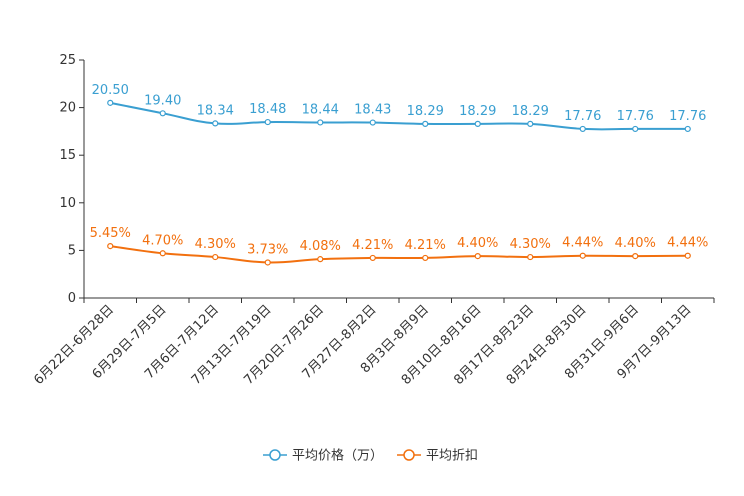 The width and height of the screenshot is (744, 496). Describe the element at coordinates (162, 240) in the screenshot. I see `data-label: 4.70%` at that location.